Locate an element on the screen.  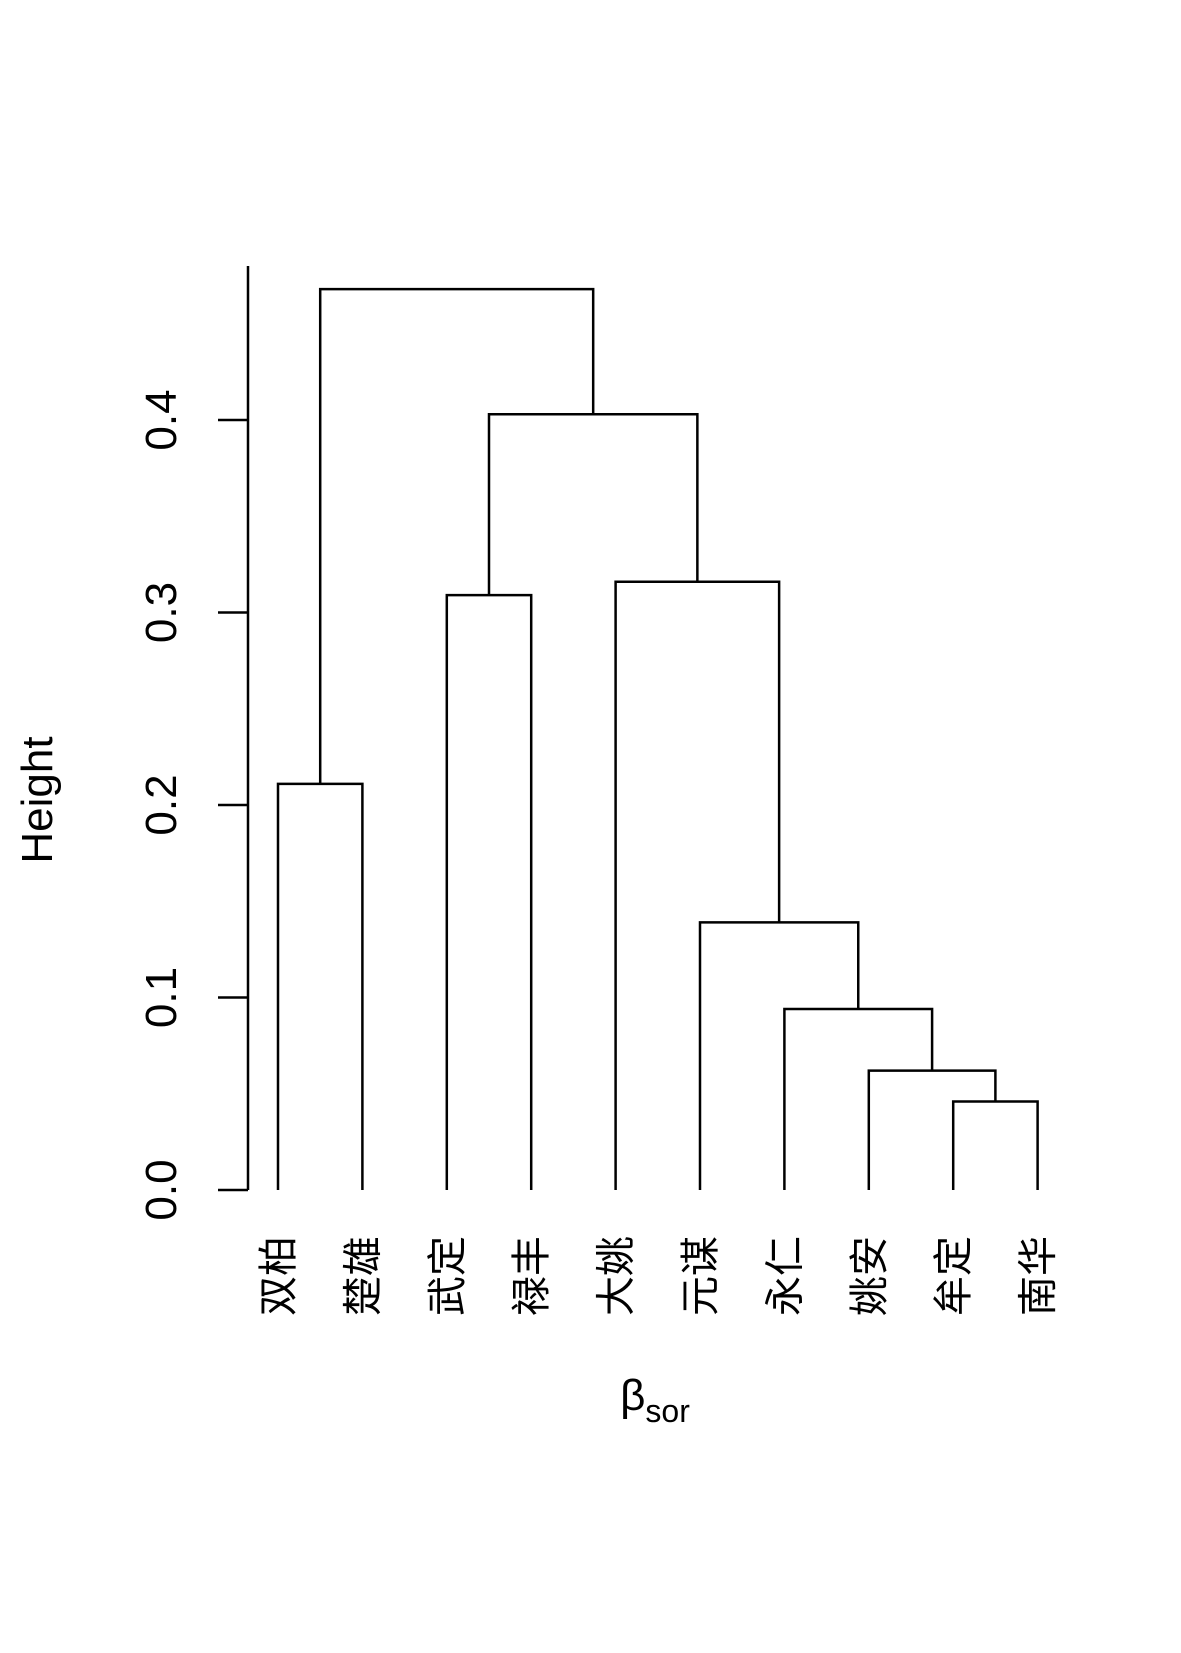
leaf-label: 永仁 is located at coordinates (785, 1276).